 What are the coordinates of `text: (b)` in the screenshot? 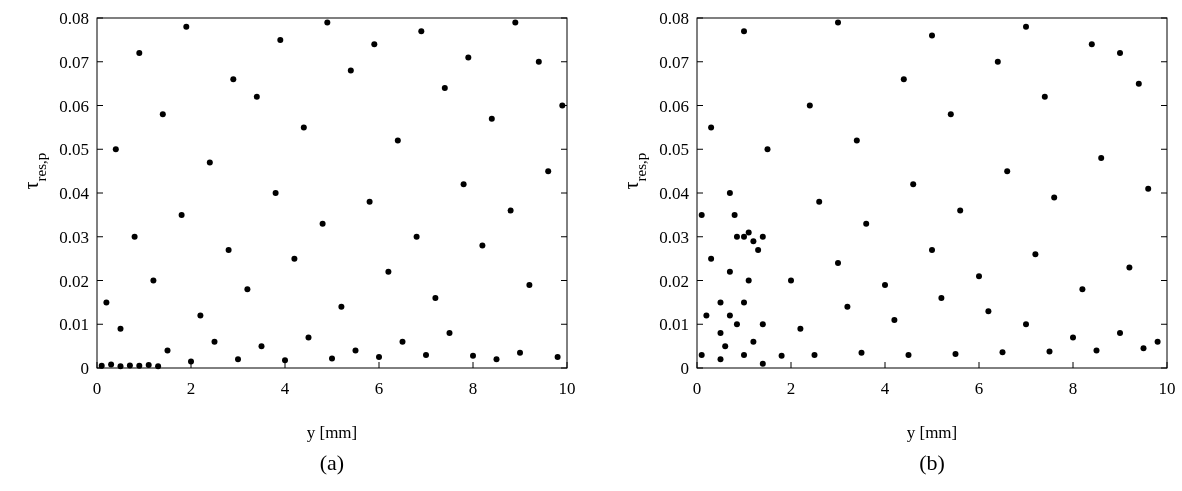 It's located at (932, 462).